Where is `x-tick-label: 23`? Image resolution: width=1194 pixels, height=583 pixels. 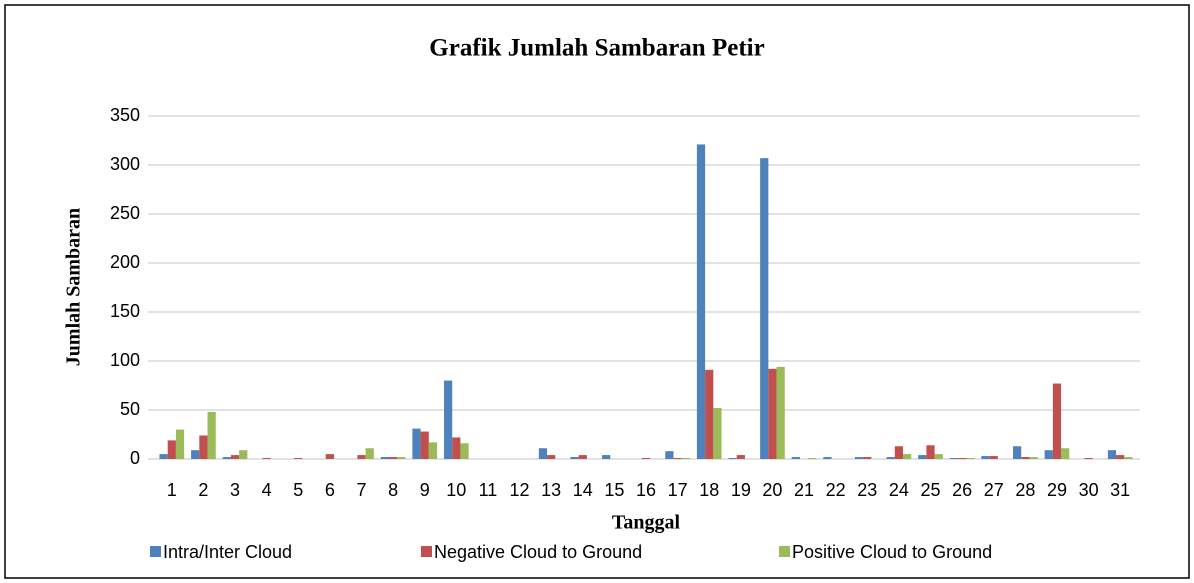 x-tick-label: 23 is located at coordinates (867, 490).